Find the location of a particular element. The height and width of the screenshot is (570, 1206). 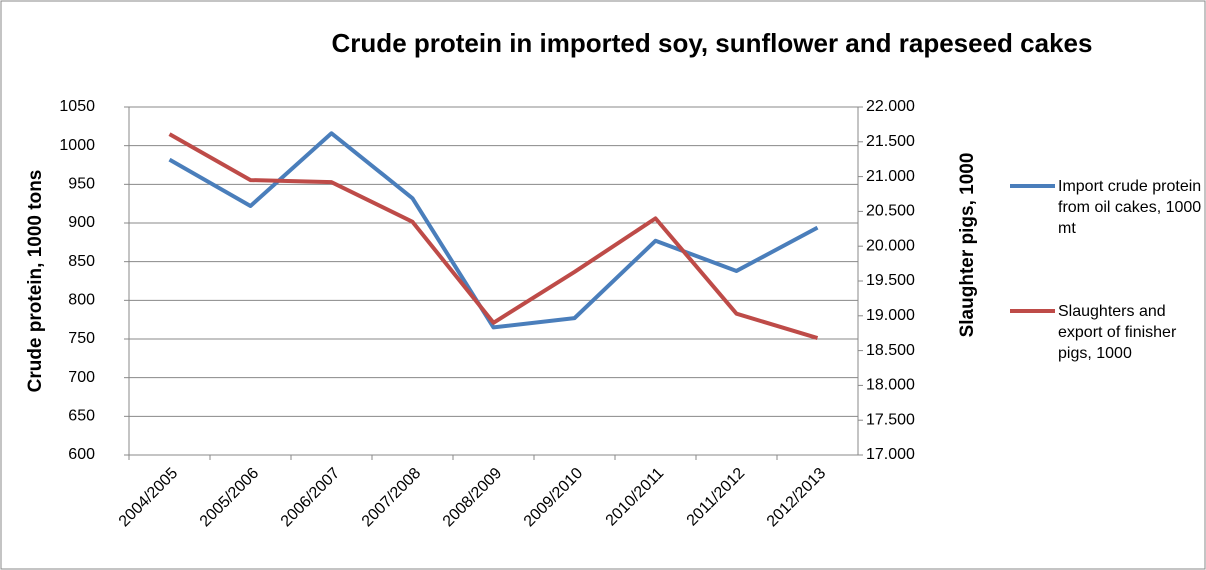

y-tick-label: 650 is located at coordinates (81, 416).